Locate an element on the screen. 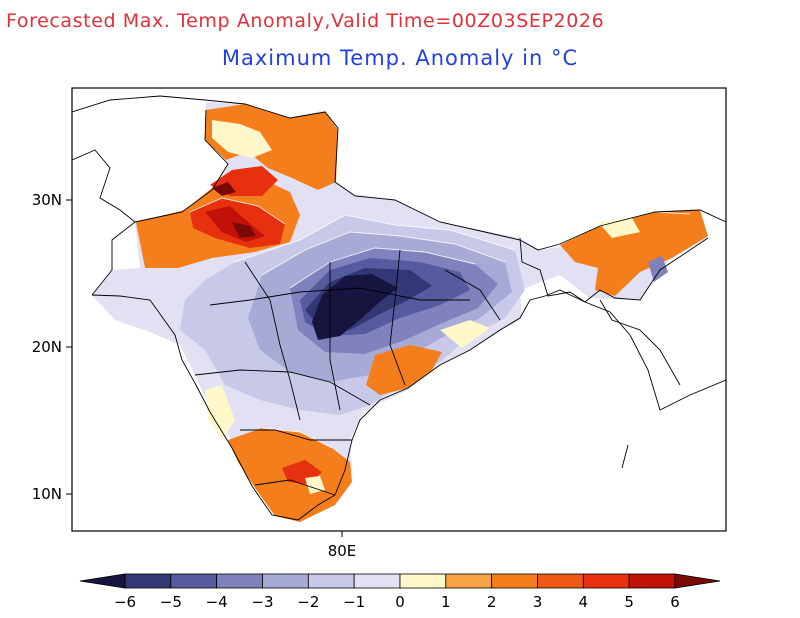 The image size is (800, 618). colorbar-label: −6 is located at coordinates (125, 602).